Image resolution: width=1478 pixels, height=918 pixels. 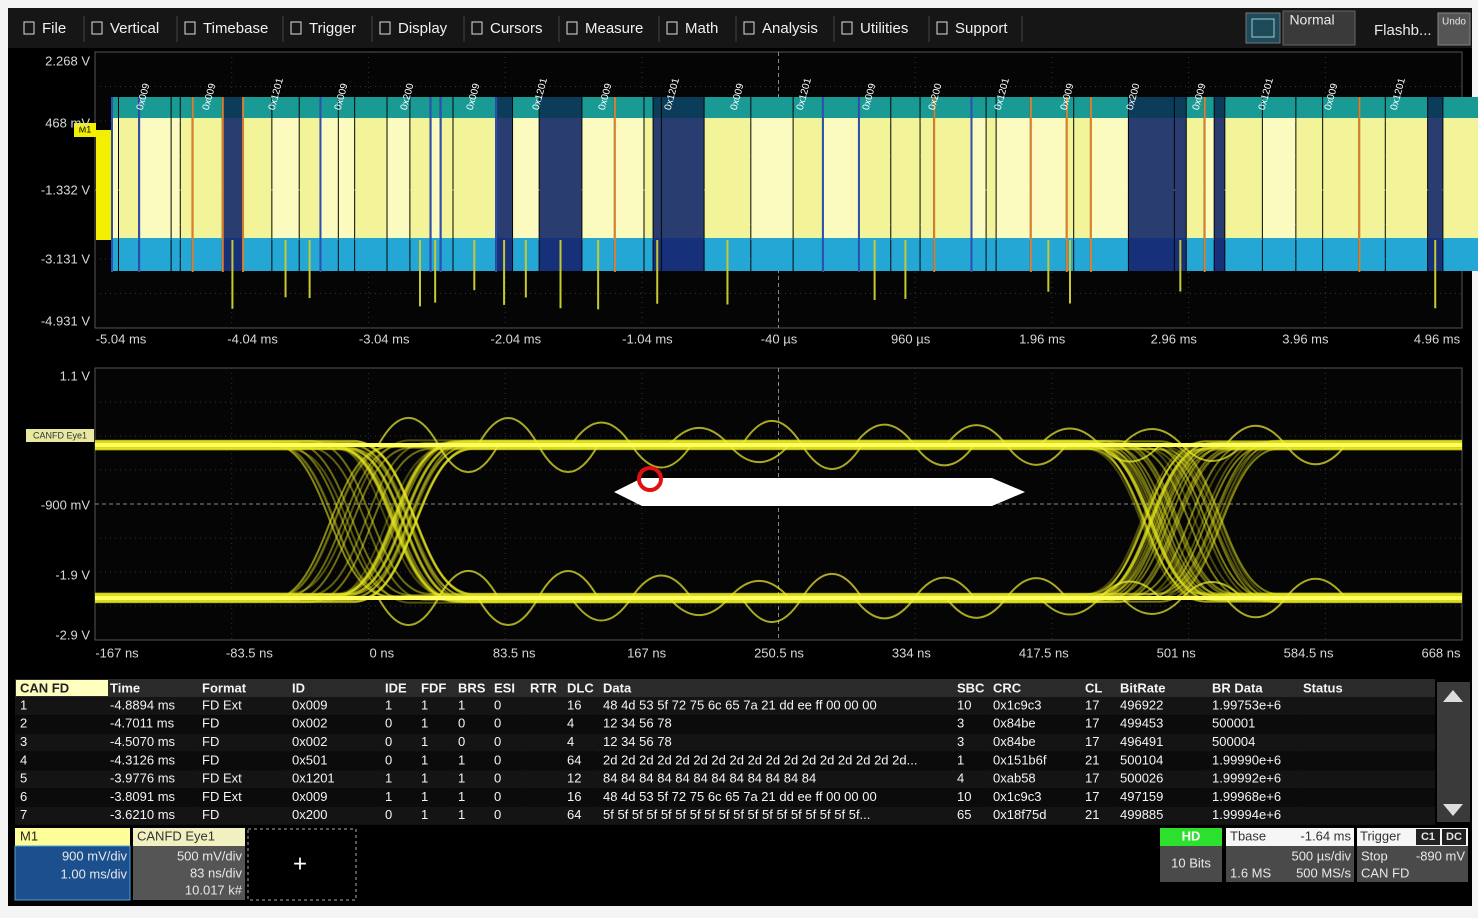 I want to click on table-cell: 0x200, so click(x=309, y=814).